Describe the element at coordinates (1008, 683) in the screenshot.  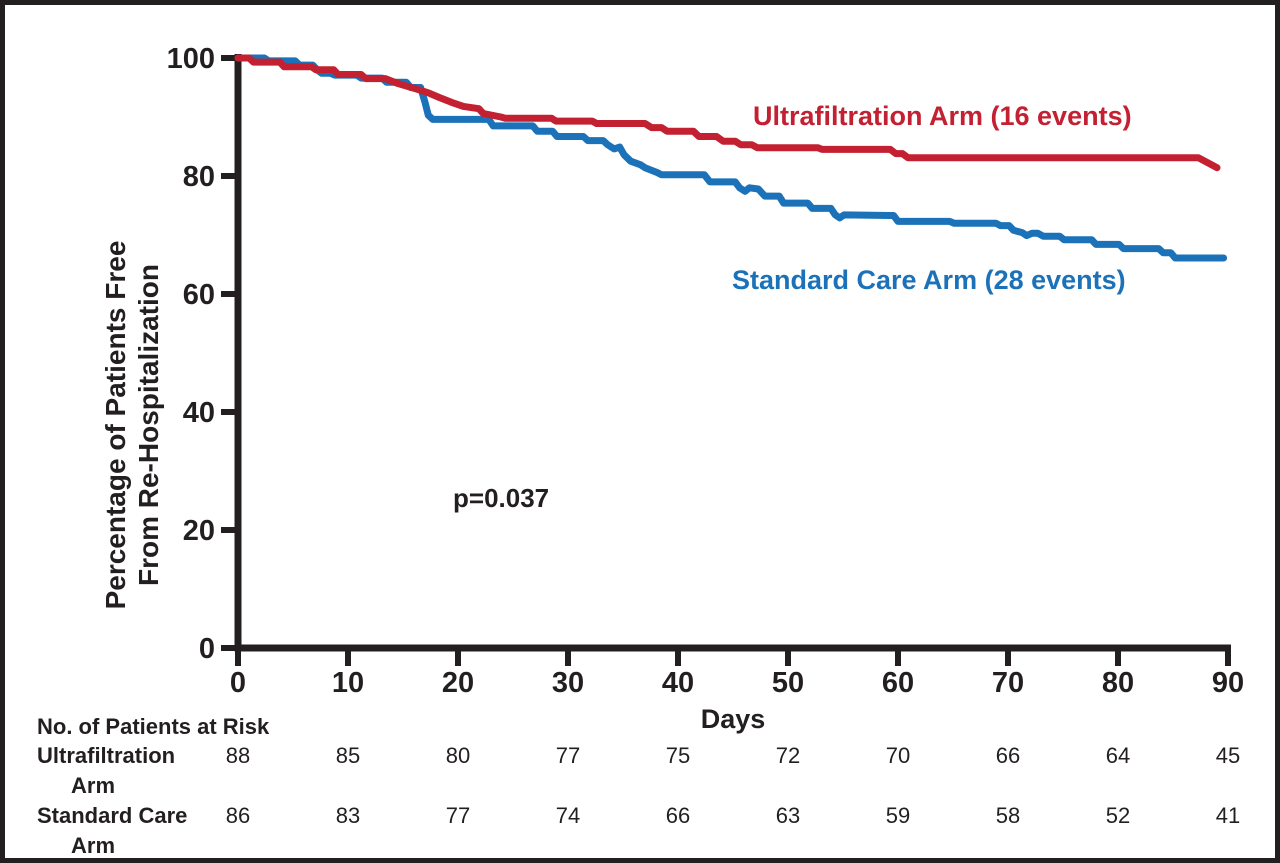
I see `x-tick-label: 70` at that location.